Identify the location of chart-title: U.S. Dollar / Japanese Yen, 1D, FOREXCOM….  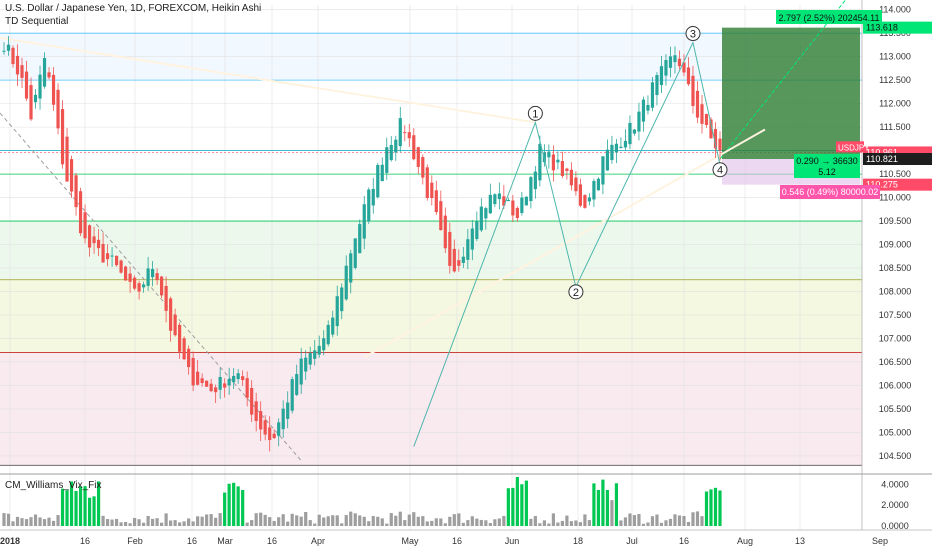
(133, 8).